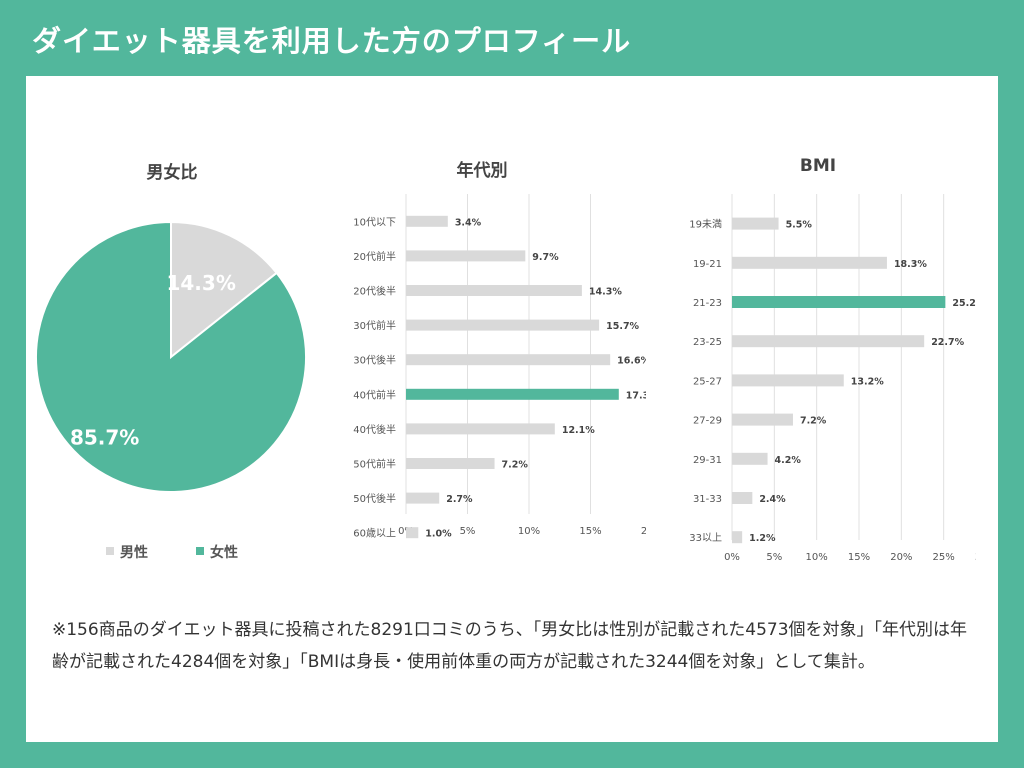  What do you see at coordinates (705, 538) in the screenshot?
I see `category-label: 33以上` at bounding box center [705, 538].